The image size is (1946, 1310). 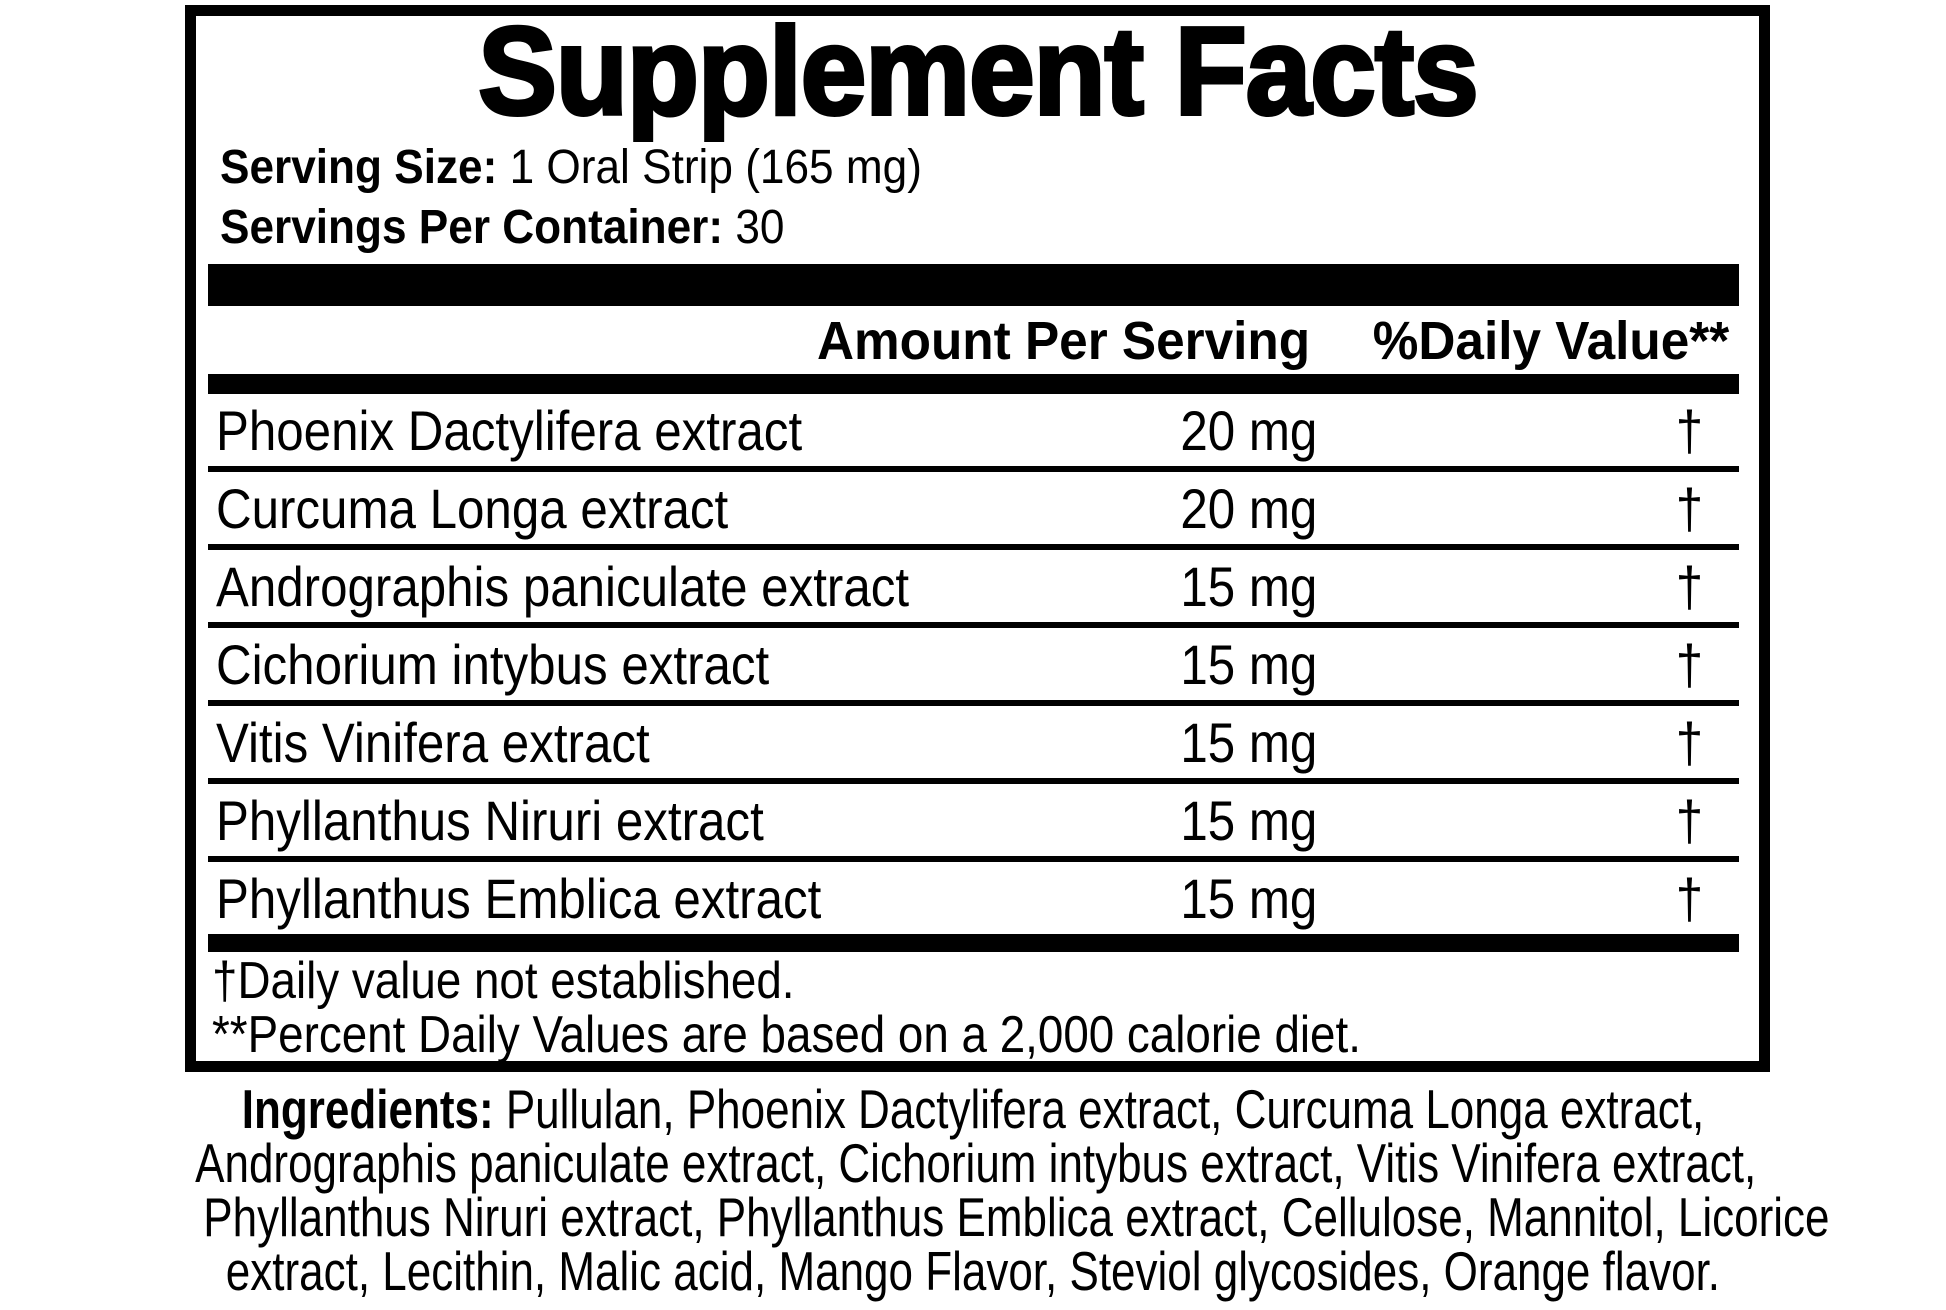 What do you see at coordinates (973, 589) in the screenshot?
I see `table-row: Andrographis paniculate extract 15 mg †` at bounding box center [973, 589].